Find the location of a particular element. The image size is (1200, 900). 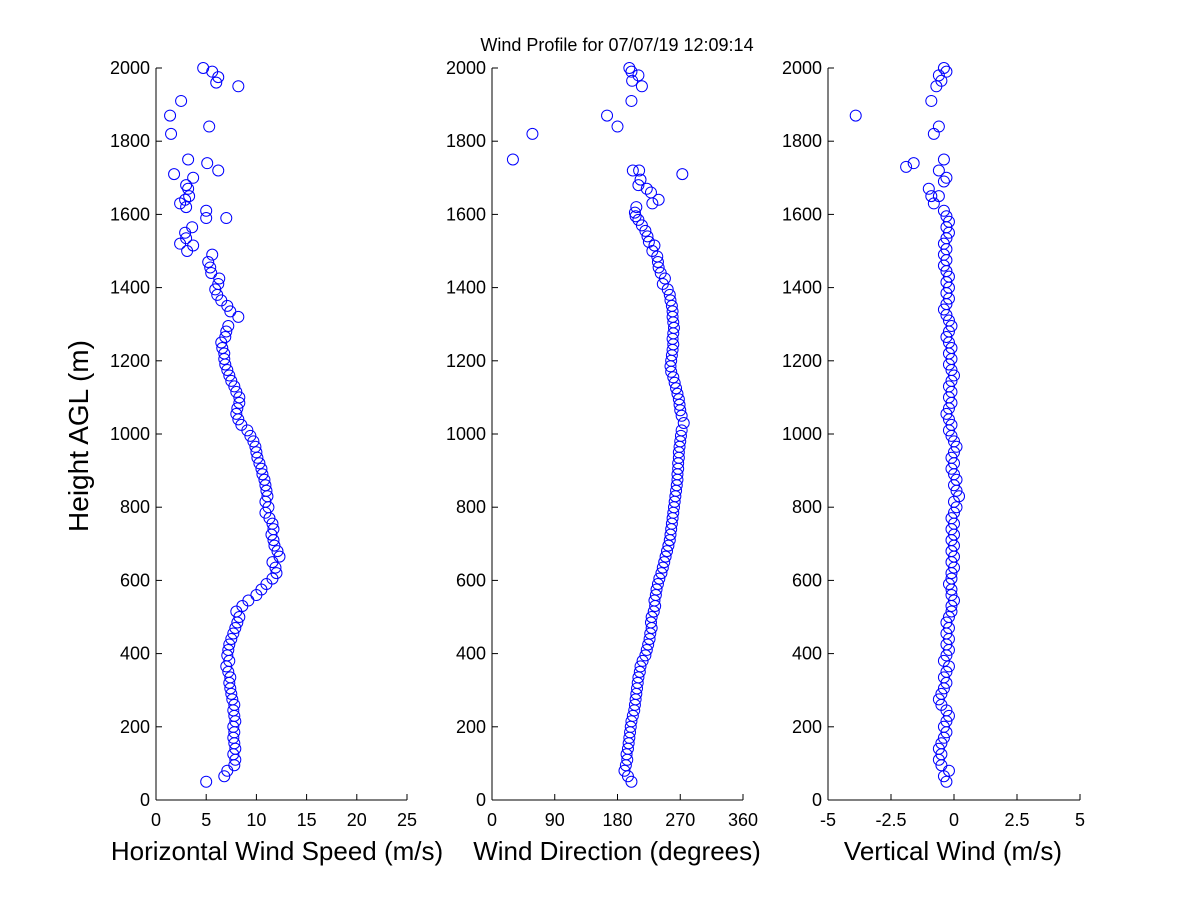

x-tick-label: 180 is located at coordinates (617, 820).